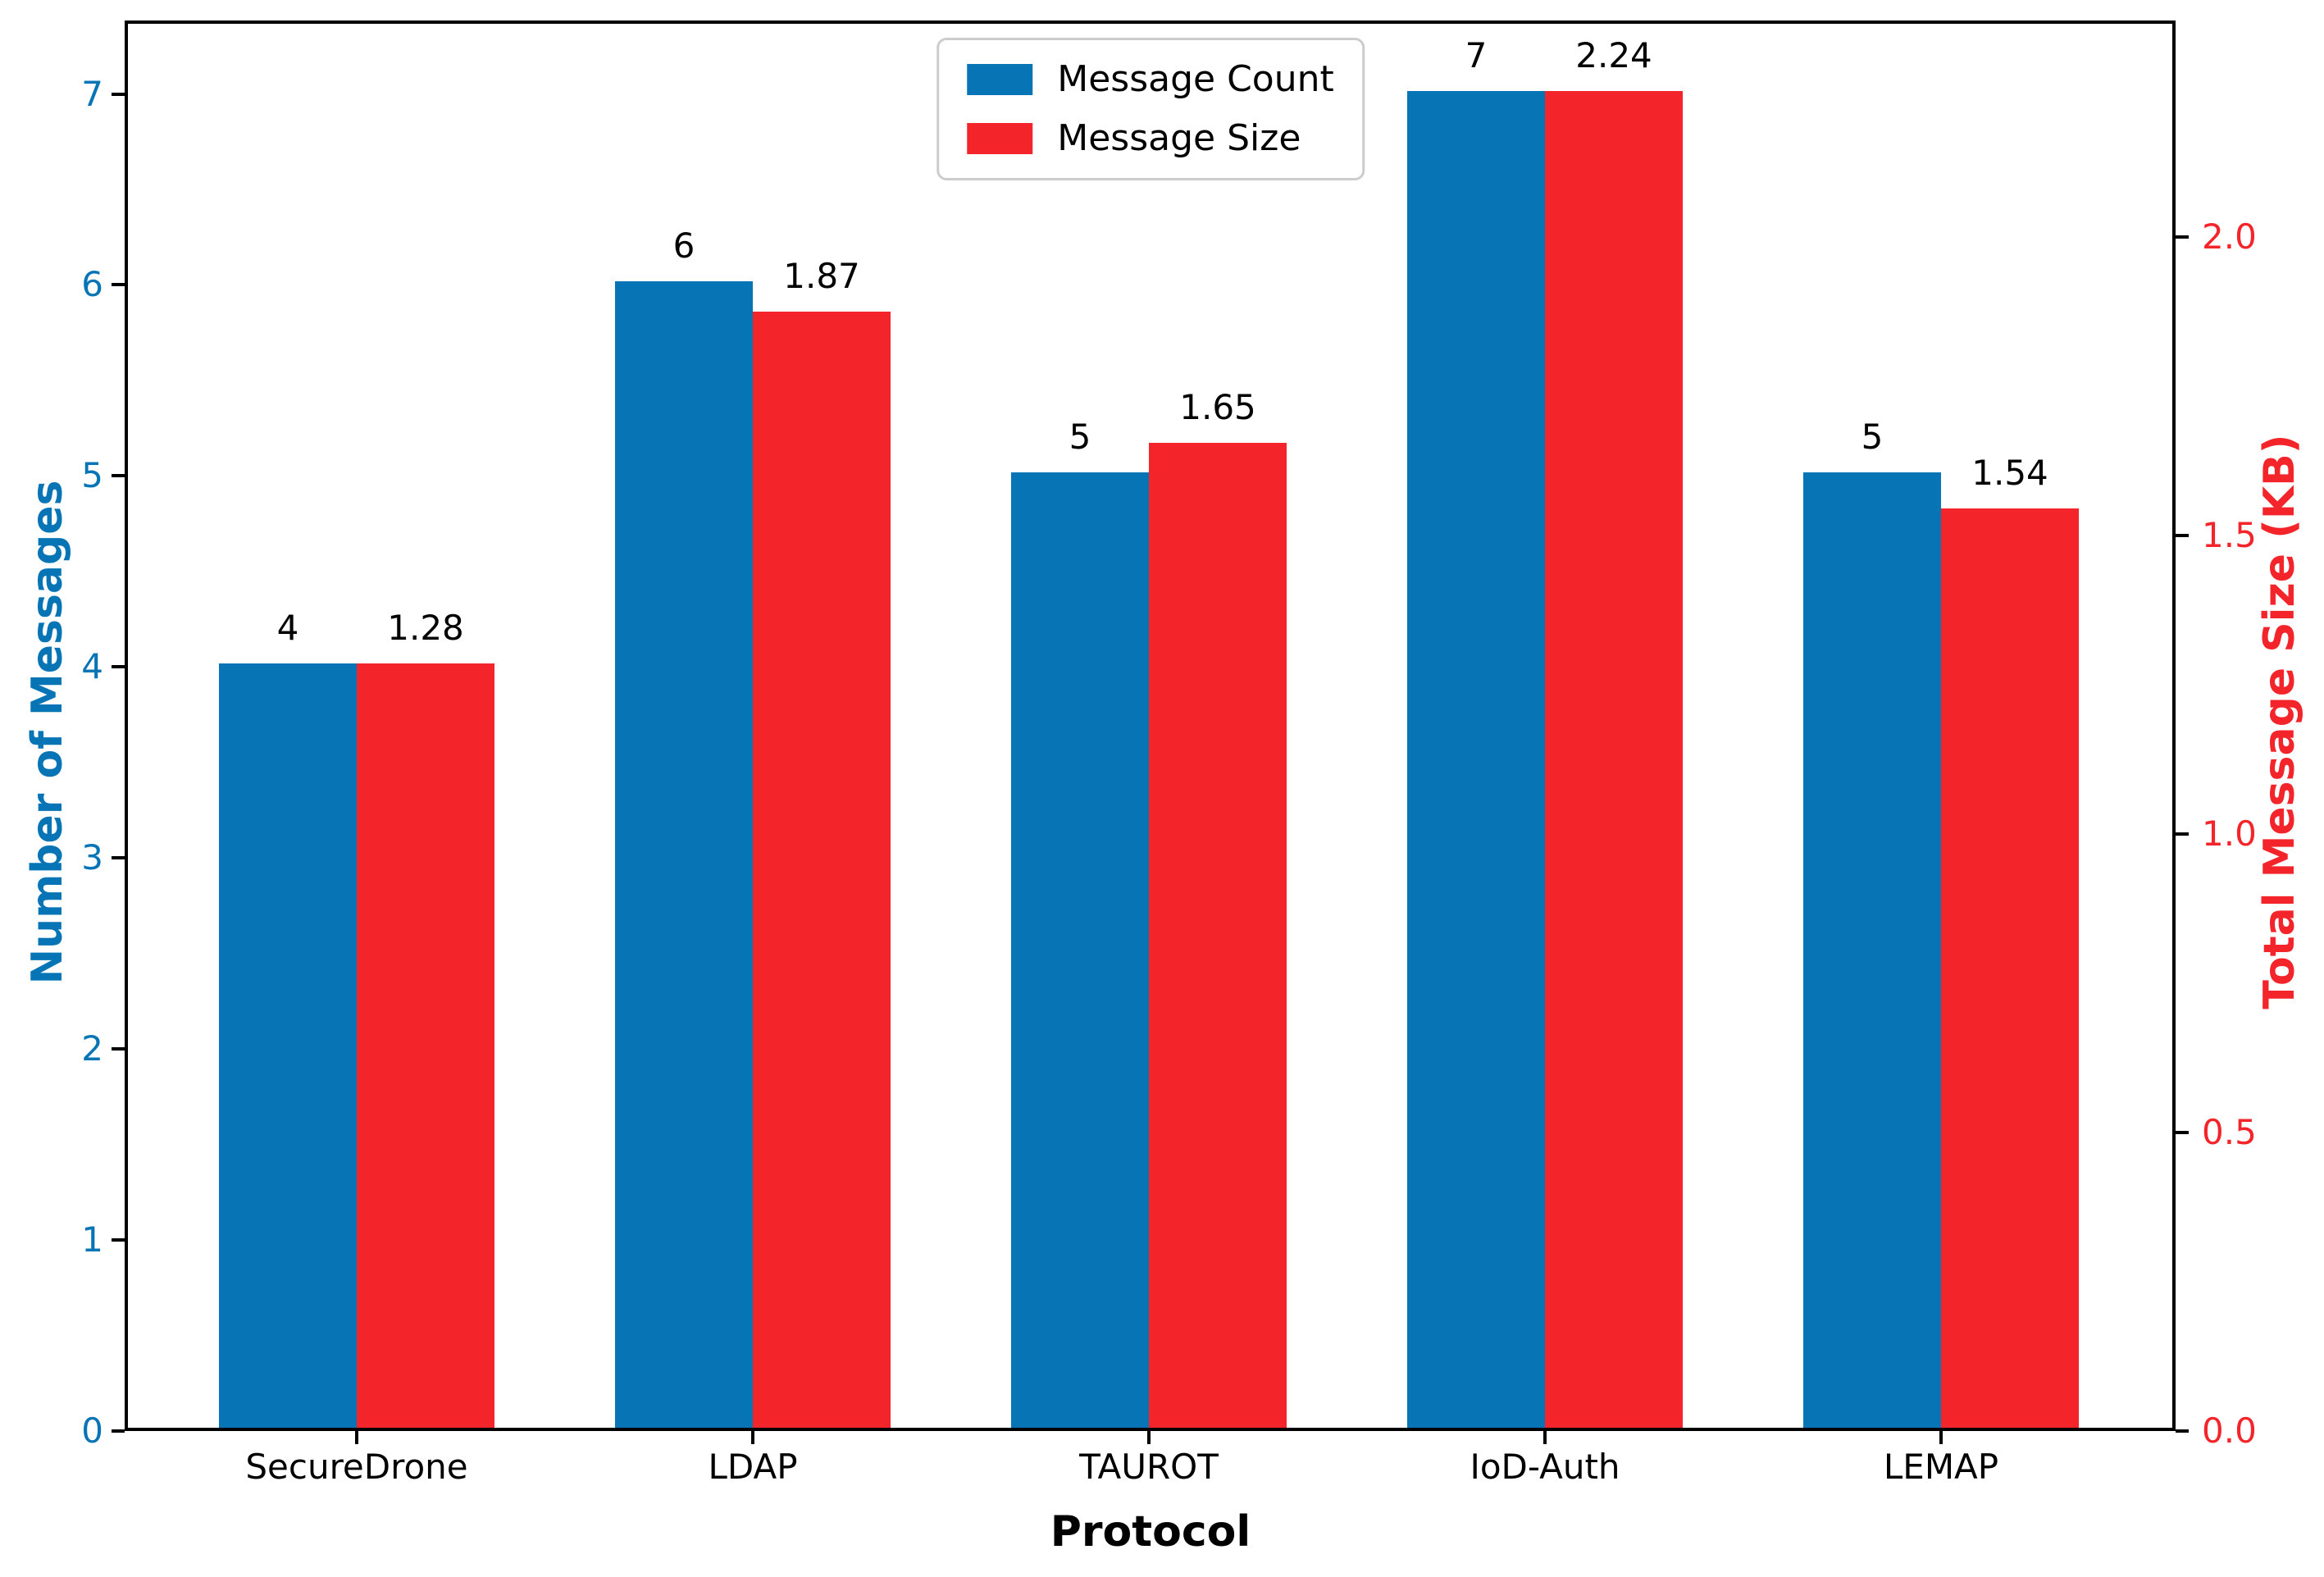 This screenshot has height=1577, width=2324. Describe the element at coordinates (2229, 834) in the screenshot. I see `y-tick-label-right: 1.0` at that location.